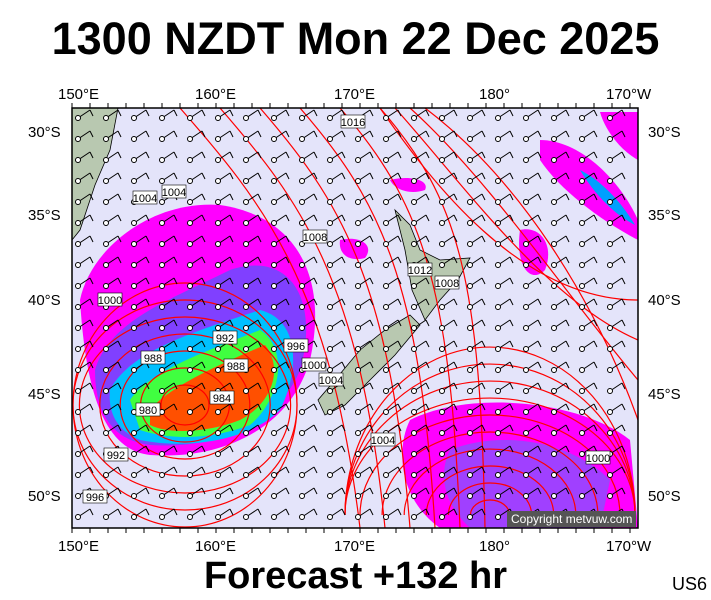  Describe the element at coordinates (664, 132) in the screenshot. I see `lat-label: 30°S` at that location.